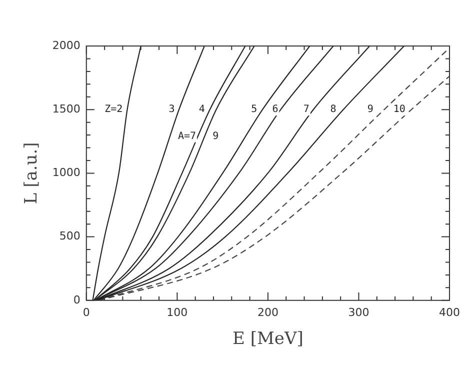 The width and height of the screenshot is (474, 370). Describe the element at coordinates (333, 110) in the screenshot. I see `annotation: 8` at that location.